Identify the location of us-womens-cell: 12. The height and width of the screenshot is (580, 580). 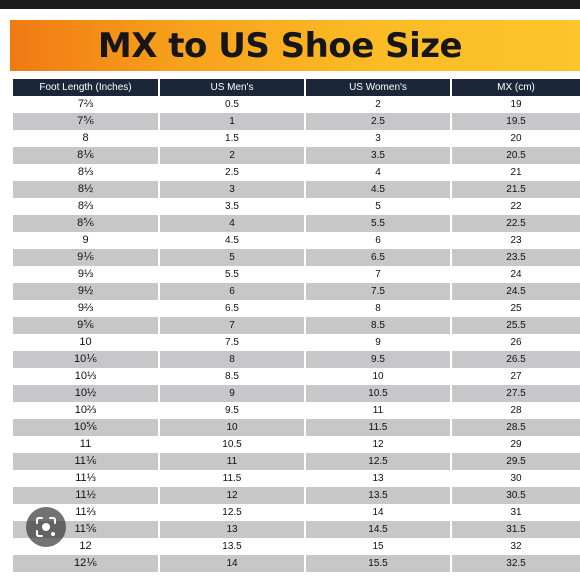
(378, 444).